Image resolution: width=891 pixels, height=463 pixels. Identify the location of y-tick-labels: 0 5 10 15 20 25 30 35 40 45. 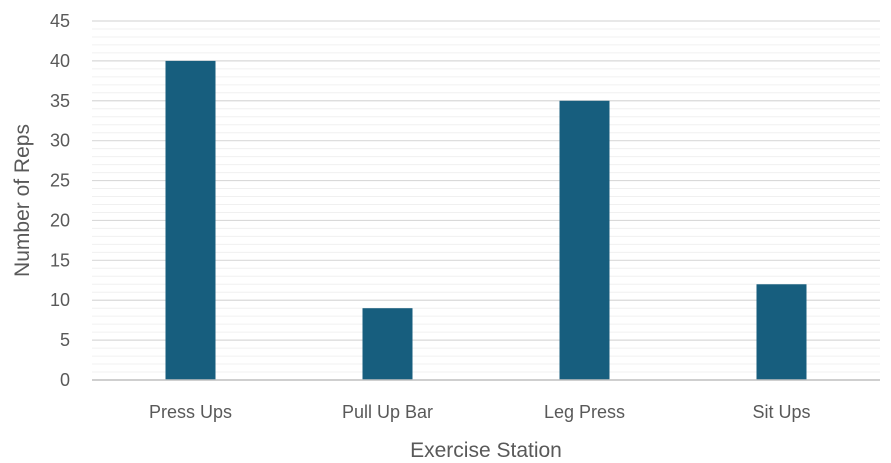
(60, 200).